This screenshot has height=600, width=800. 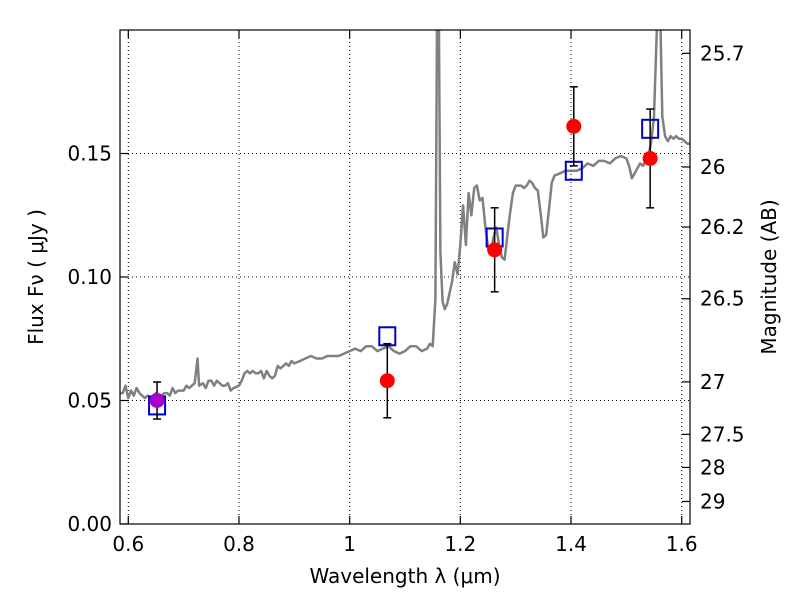 I want to click on right-tick-label: 26.5, so click(x=722, y=299).